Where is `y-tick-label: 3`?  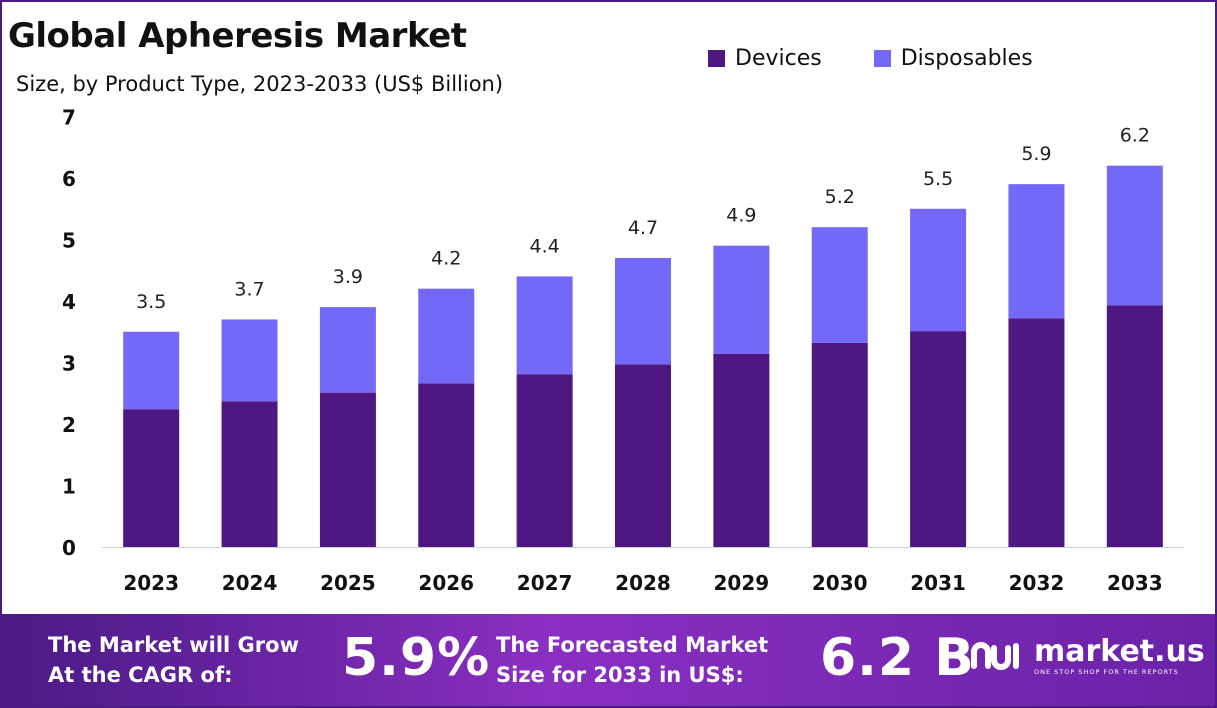 y-tick-label: 3 is located at coordinates (69, 364).